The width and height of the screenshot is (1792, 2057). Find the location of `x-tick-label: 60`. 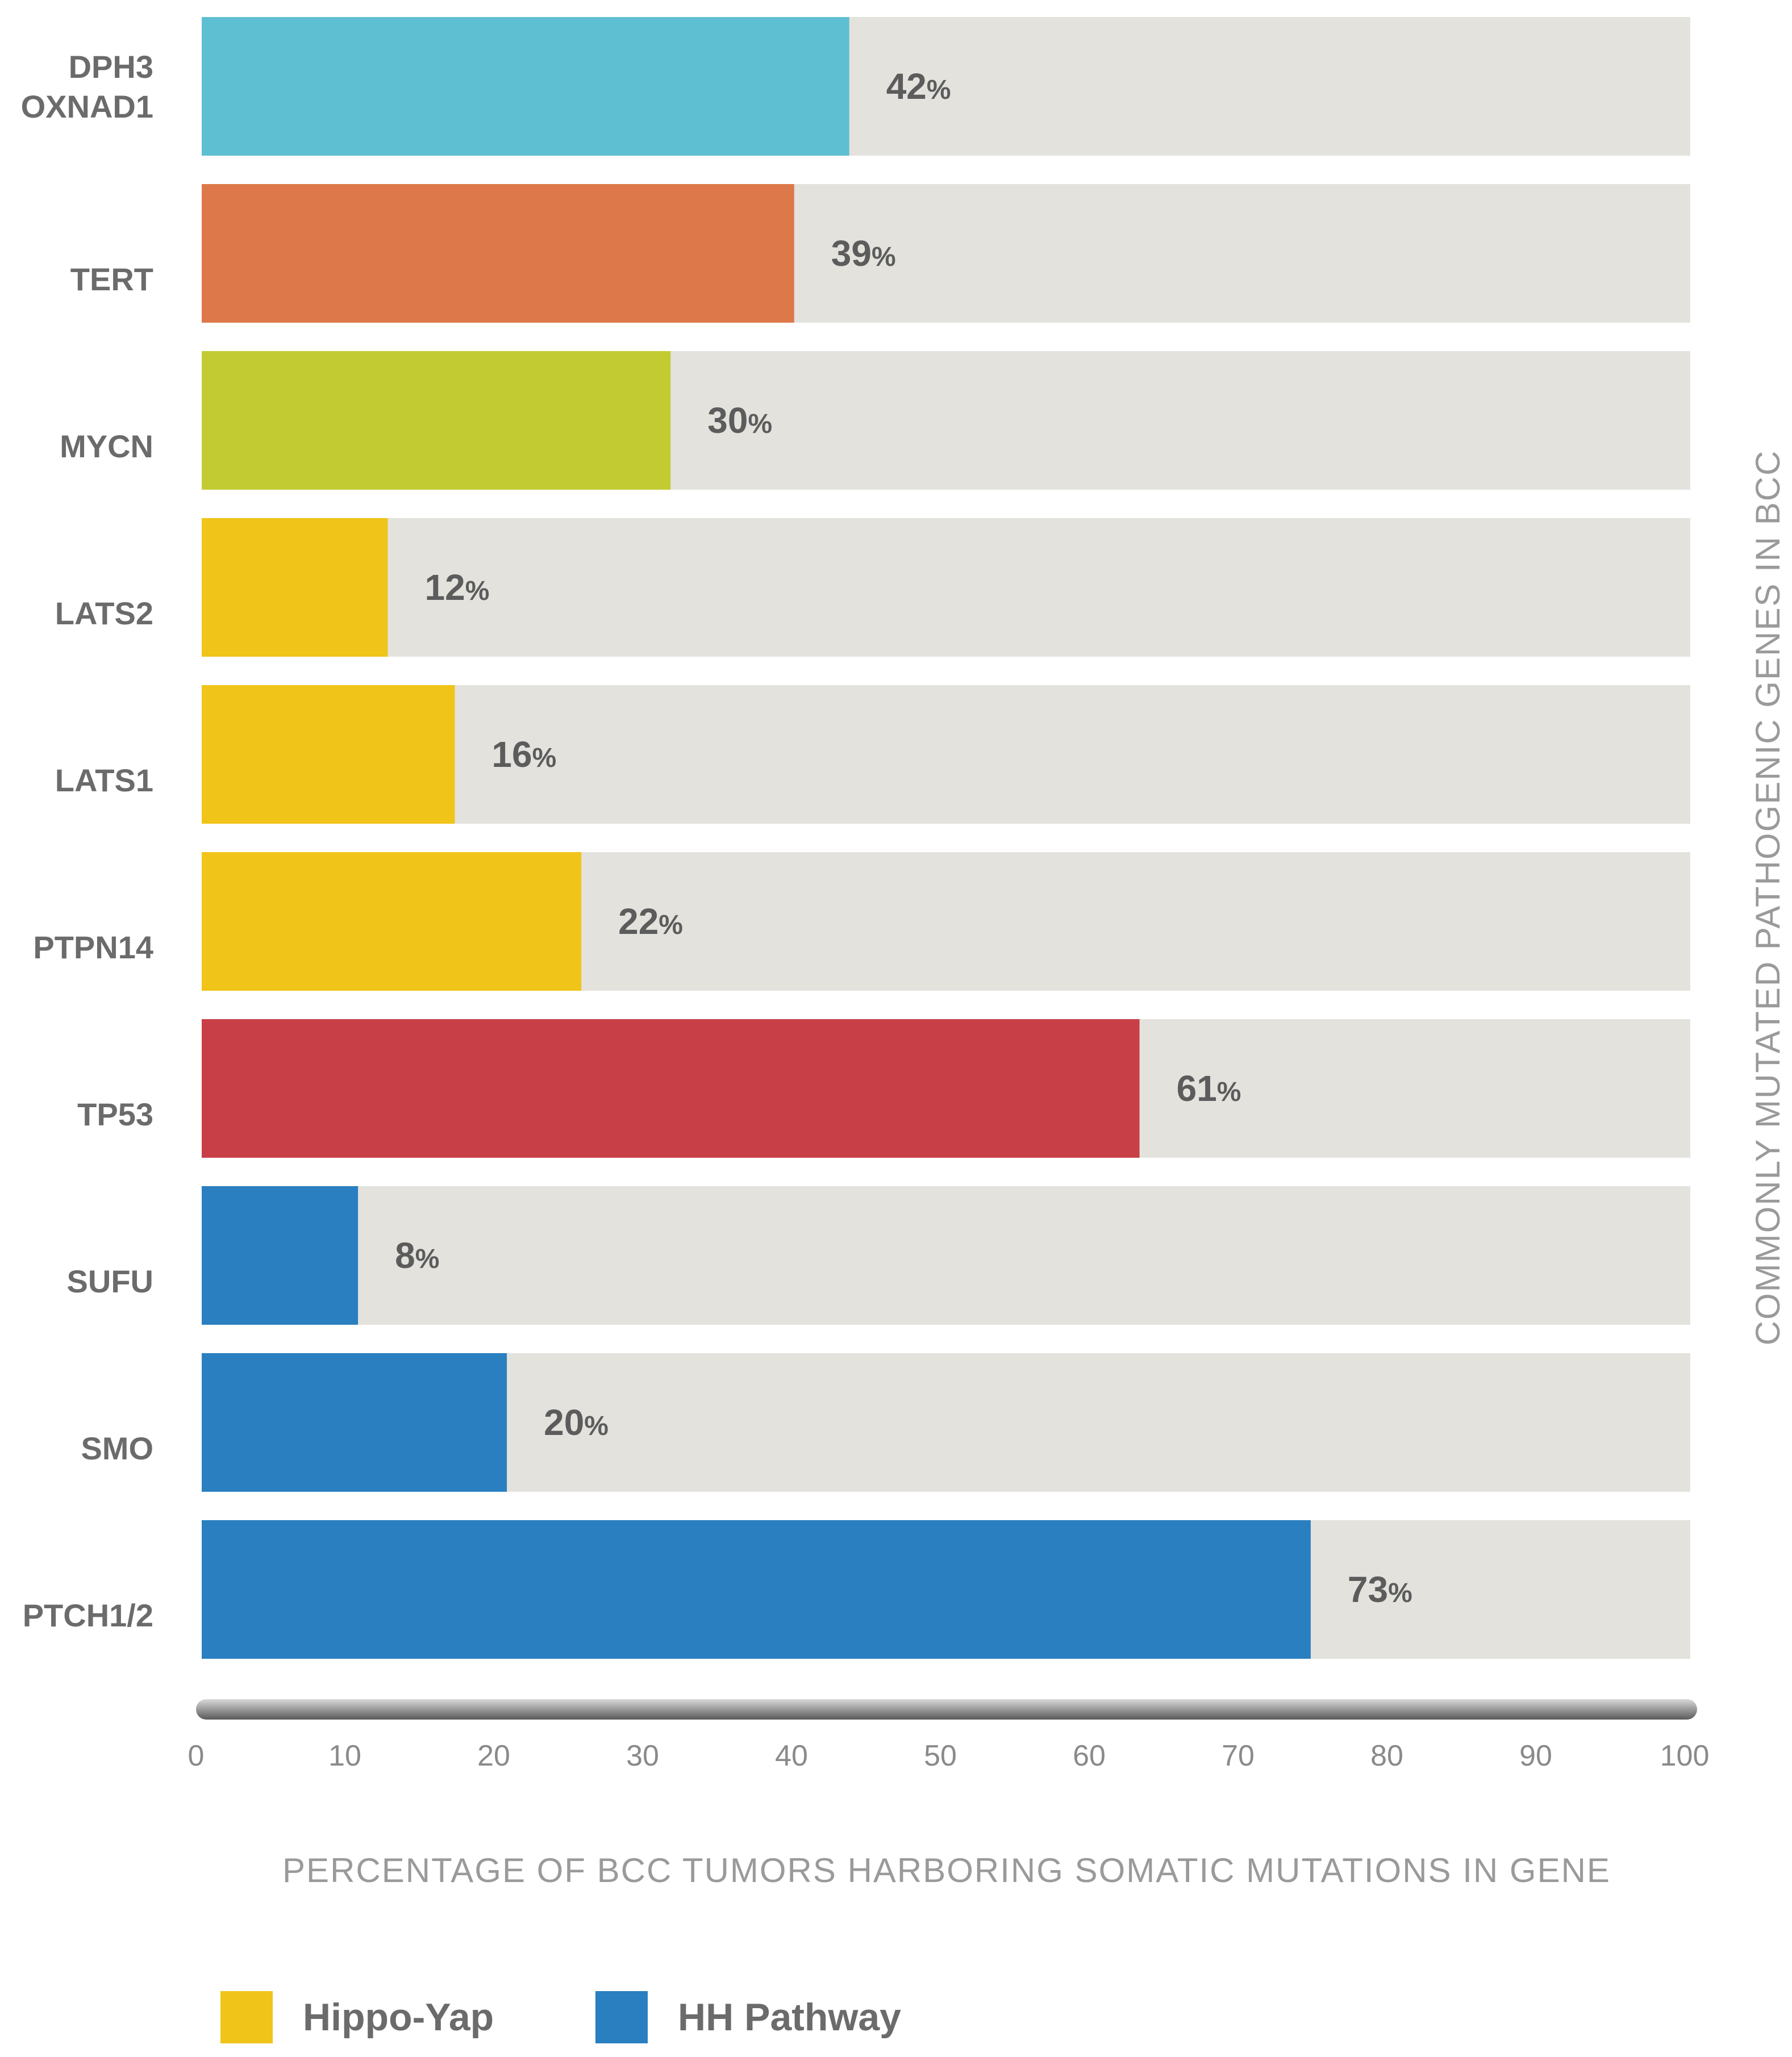

x-tick-label: 60 is located at coordinates (1089, 1755).